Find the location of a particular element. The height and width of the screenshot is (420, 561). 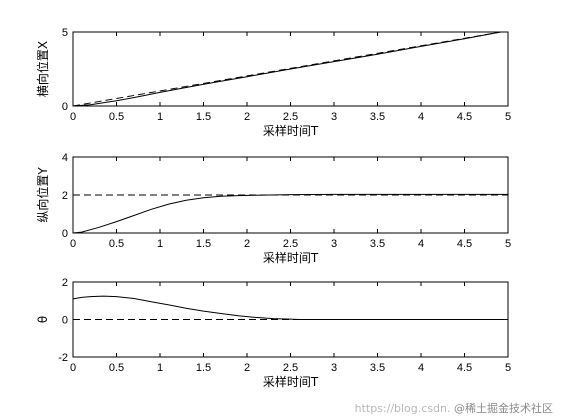

watermark-brand: @稀土掘金技术社区 is located at coordinates (503, 408).